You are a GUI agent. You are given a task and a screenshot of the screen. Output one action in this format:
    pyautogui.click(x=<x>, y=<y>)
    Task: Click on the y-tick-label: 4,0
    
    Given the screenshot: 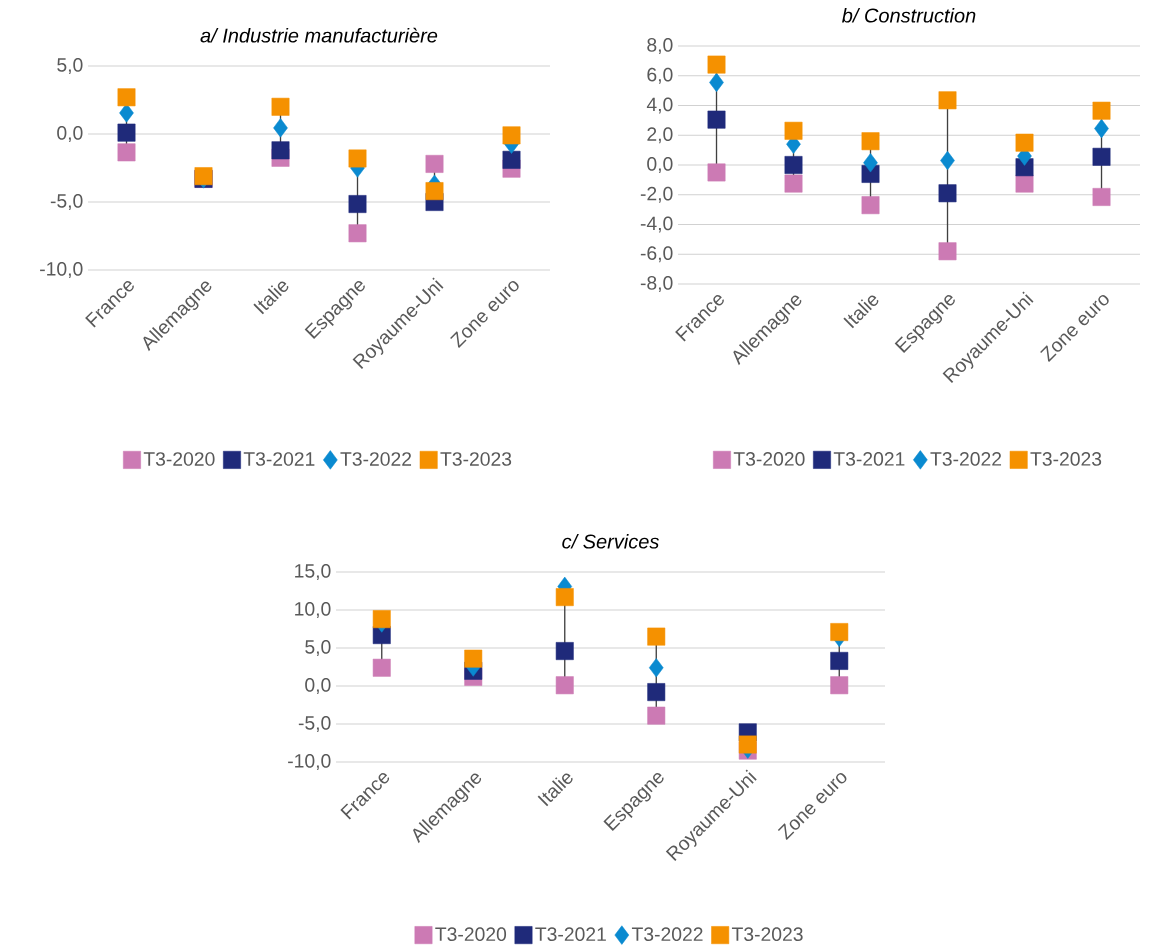 What is the action you would take?
    pyautogui.click(x=659, y=105)
    